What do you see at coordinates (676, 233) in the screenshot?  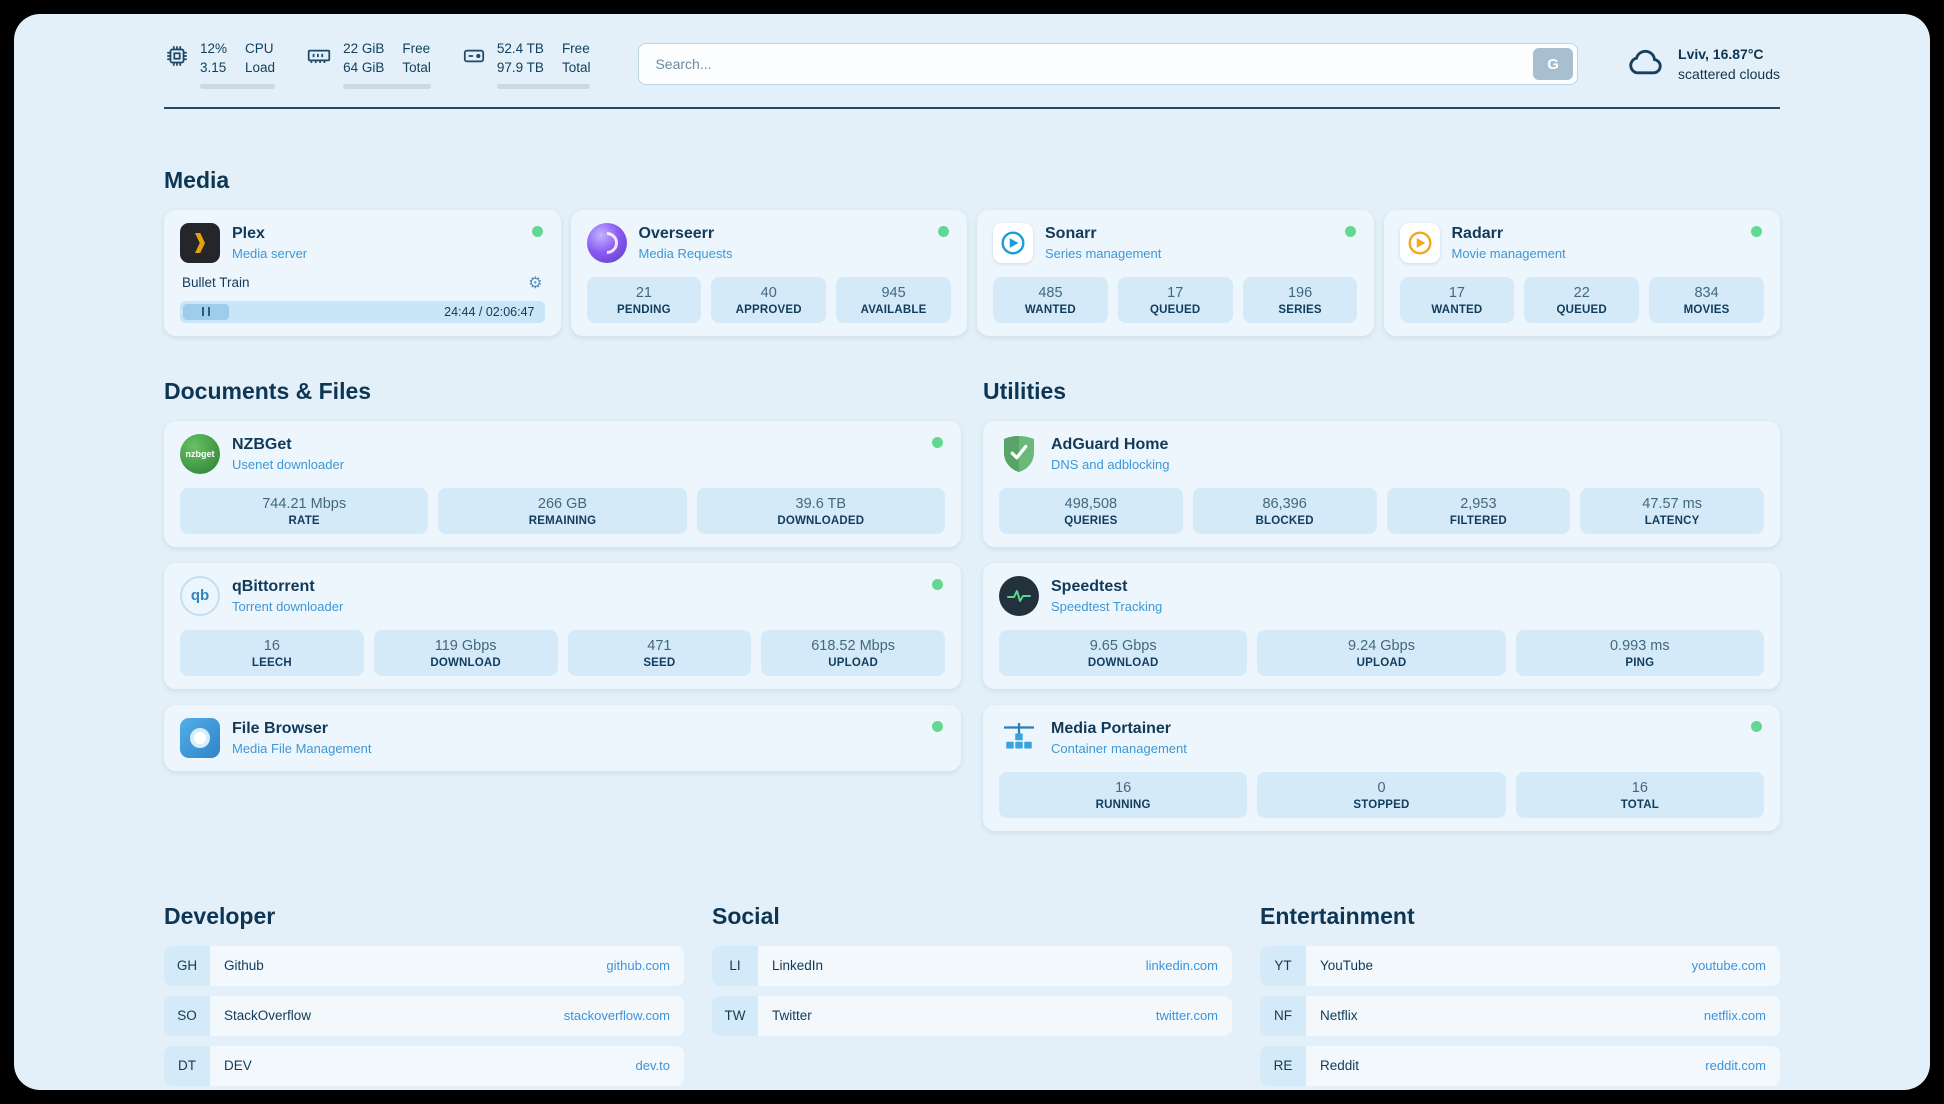 I see `service-name: Overseerr` at bounding box center [676, 233].